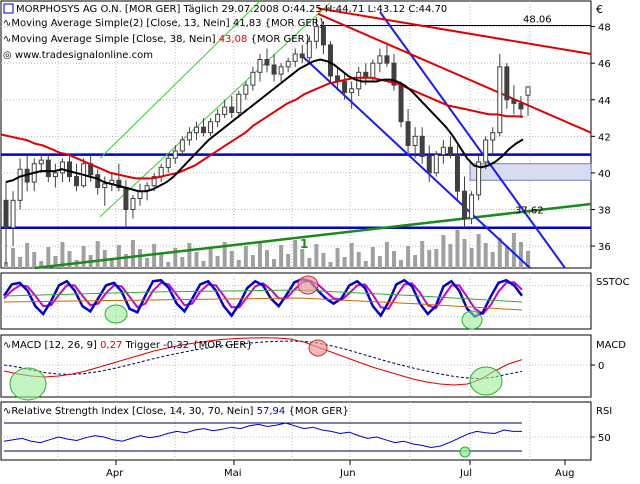 Image resolution: width=640 pixels, height=484 pixels. What do you see at coordinates (604, 210) in the screenshot?
I see `y-tick-label: 38` at bounding box center [604, 210].